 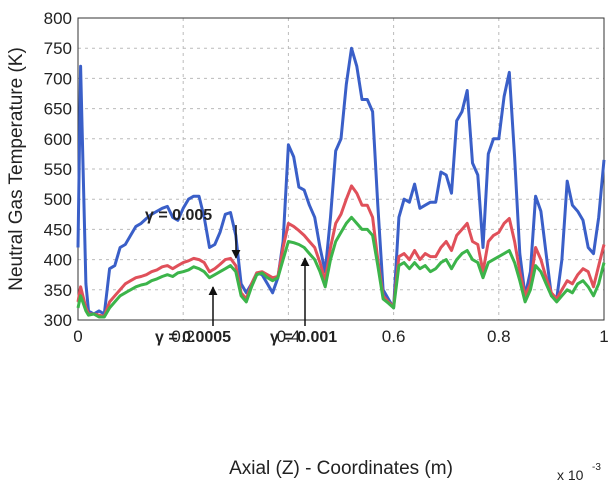 What do you see at coordinates (570, 475) in the screenshot?
I see `x-scale-base: x 10` at bounding box center [570, 475].